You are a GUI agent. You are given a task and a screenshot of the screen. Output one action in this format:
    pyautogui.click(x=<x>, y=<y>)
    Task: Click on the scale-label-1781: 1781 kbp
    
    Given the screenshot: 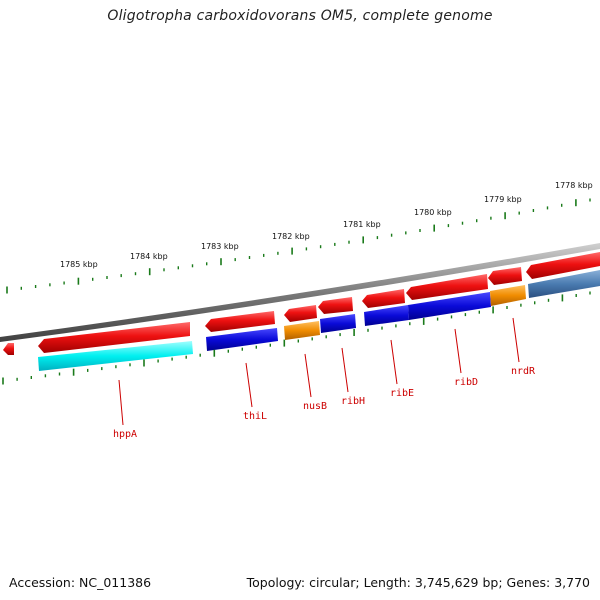 What is the action you would take?
    pyautogui.click(x=362, y=224)
    